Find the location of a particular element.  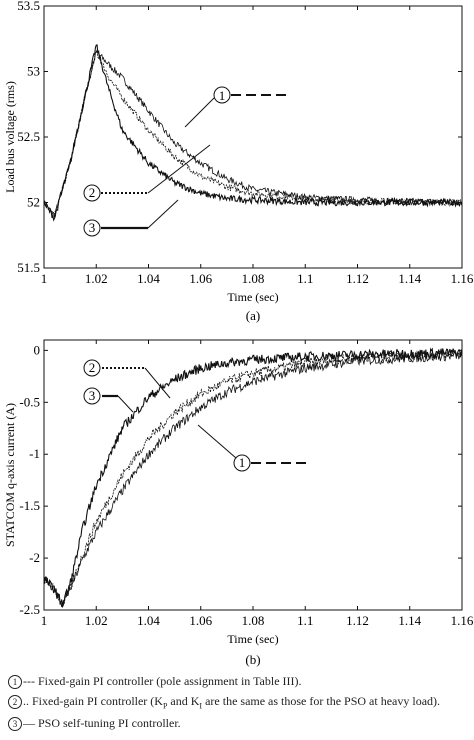

chart-b-ytick-label: -1 is located at coordinates (34, 453).